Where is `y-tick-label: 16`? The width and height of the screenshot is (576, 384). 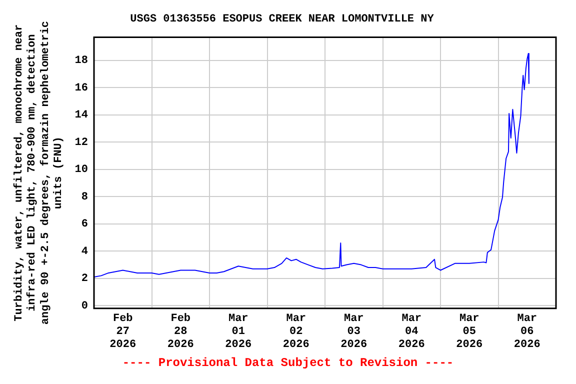 y-tick-label: 16 is located at coordinates (81, 88).